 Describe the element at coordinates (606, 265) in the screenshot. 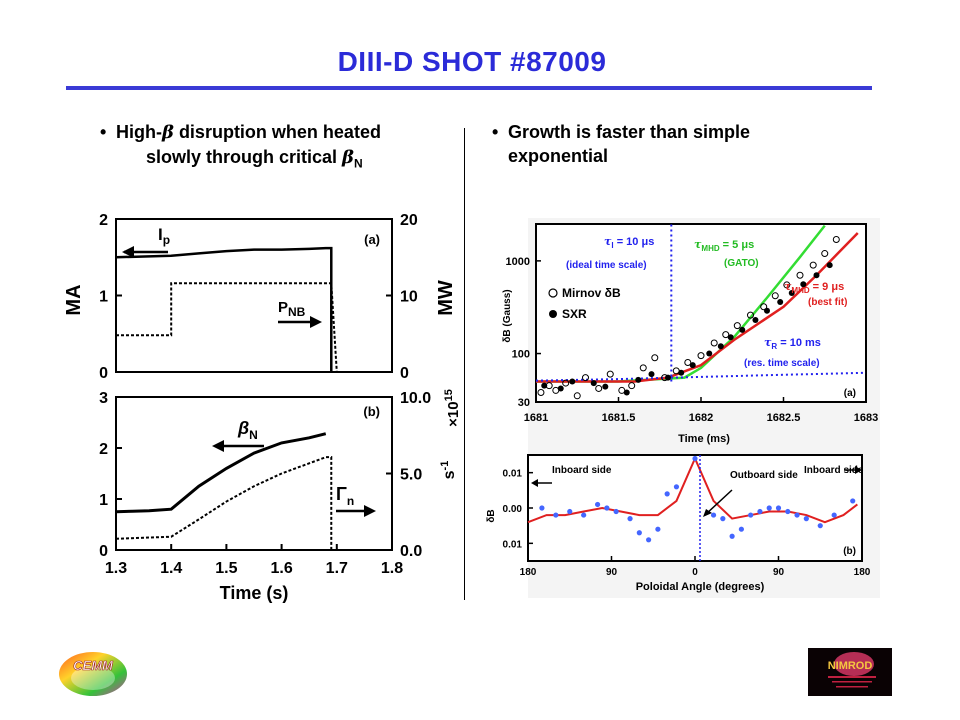

I see `svg-text: (ideal time scale)` at that location.